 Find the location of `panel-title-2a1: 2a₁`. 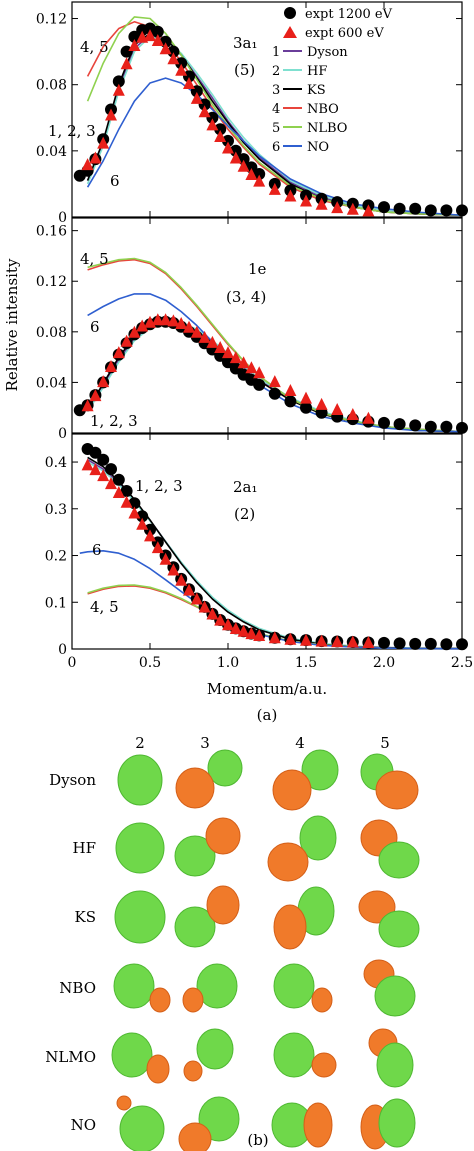

panel-title-2a1: 2a₁ is located at coordinates (245, 487).